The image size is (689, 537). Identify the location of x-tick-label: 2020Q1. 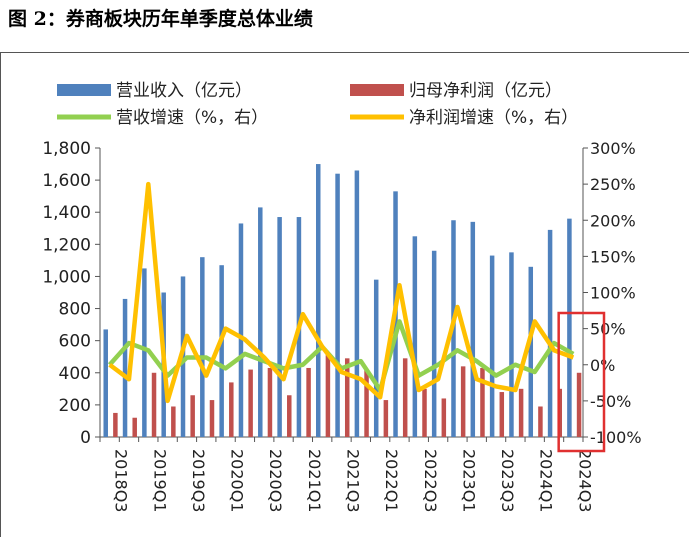
(237, 481).